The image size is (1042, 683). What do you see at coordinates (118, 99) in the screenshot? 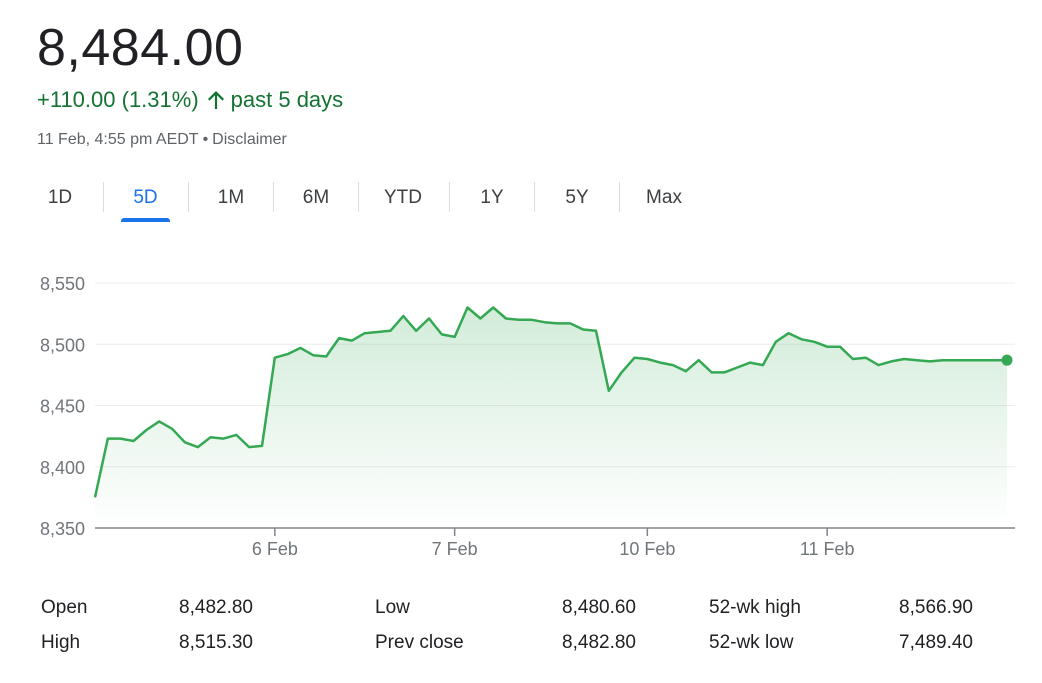
I see `change-value: +110.00 (1.31%)` at bounding box center [118, 99].